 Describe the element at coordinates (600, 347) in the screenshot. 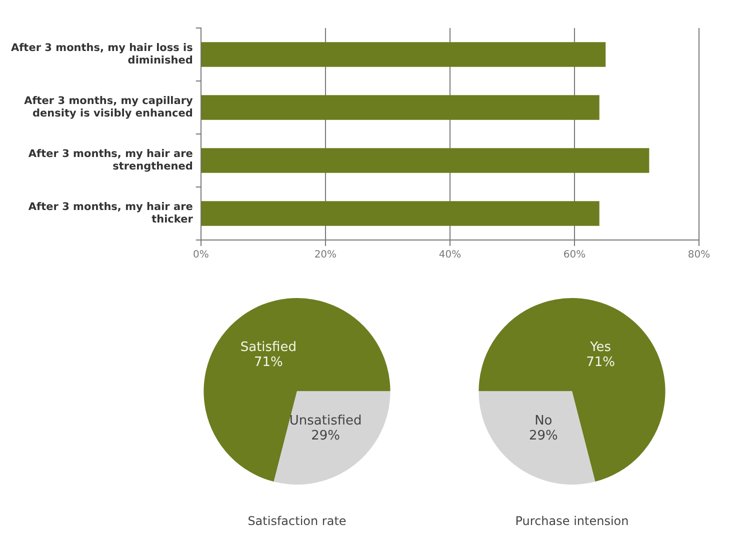

I see `slice-label: Yes` at that location.